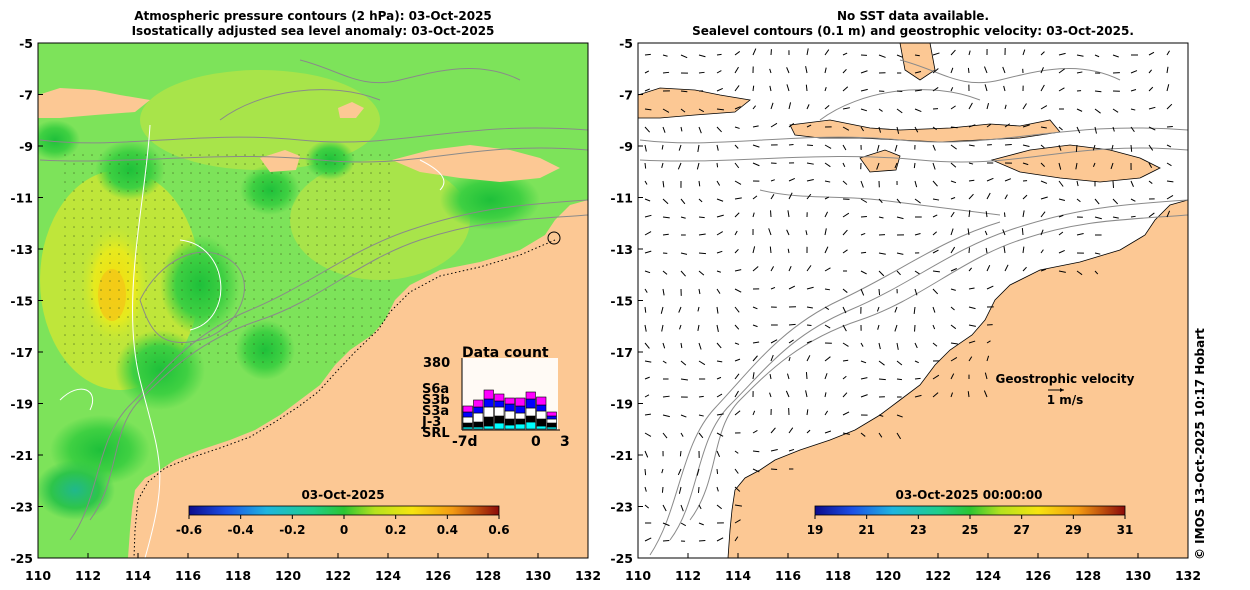 Image resolution: width=1250 pixels, height=590 pixels. Describe the element at coordinates (1138, 575) in the screenshot. I see `lon-tick-label: 130` at that location.